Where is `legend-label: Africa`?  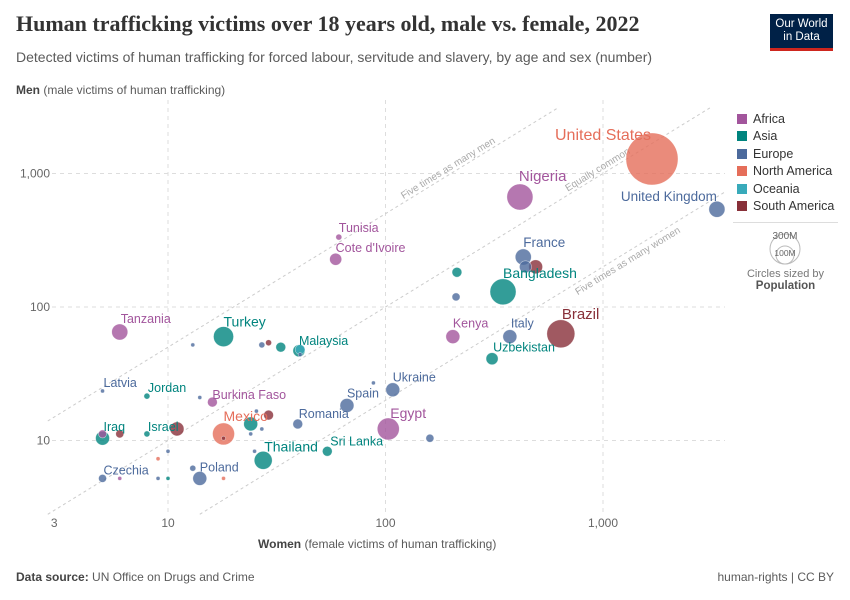 legend-label: Africa is located at coordinates (769, 118).